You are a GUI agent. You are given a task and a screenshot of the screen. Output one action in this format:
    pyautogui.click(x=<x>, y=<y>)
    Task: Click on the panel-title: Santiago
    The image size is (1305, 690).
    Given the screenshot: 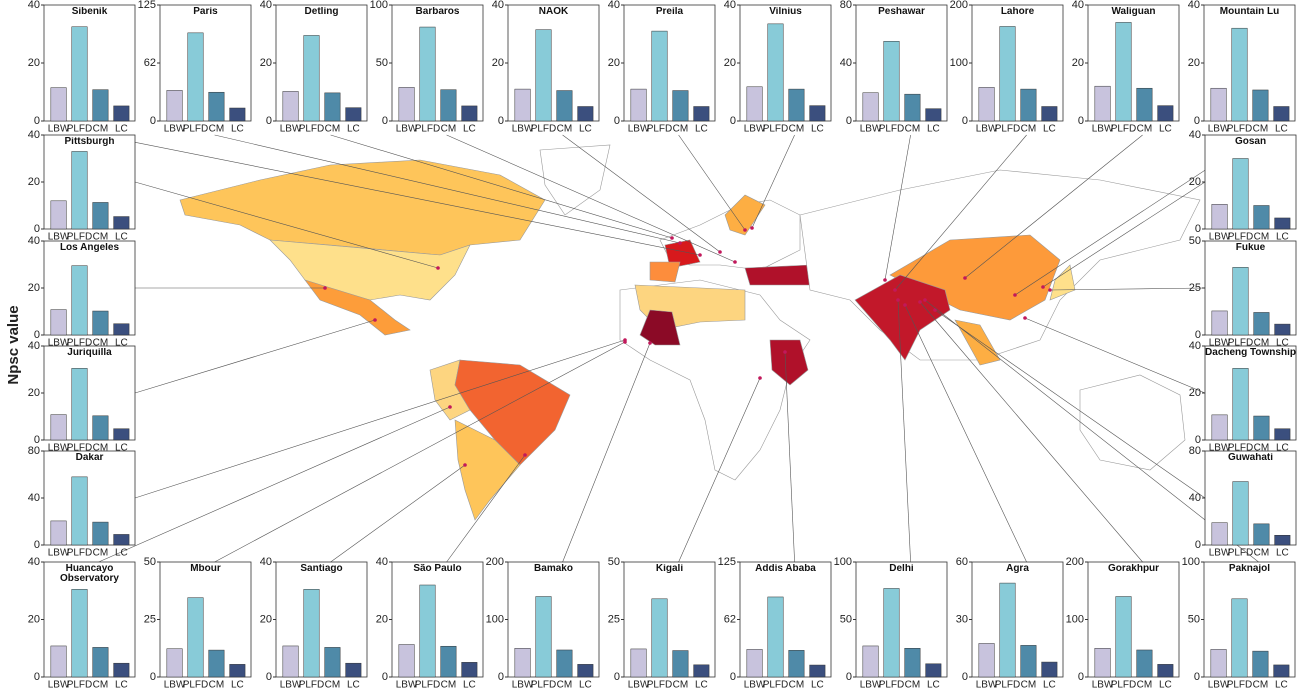 What is the action you would take?
    pyautogui.click(x=321, y=569)
    